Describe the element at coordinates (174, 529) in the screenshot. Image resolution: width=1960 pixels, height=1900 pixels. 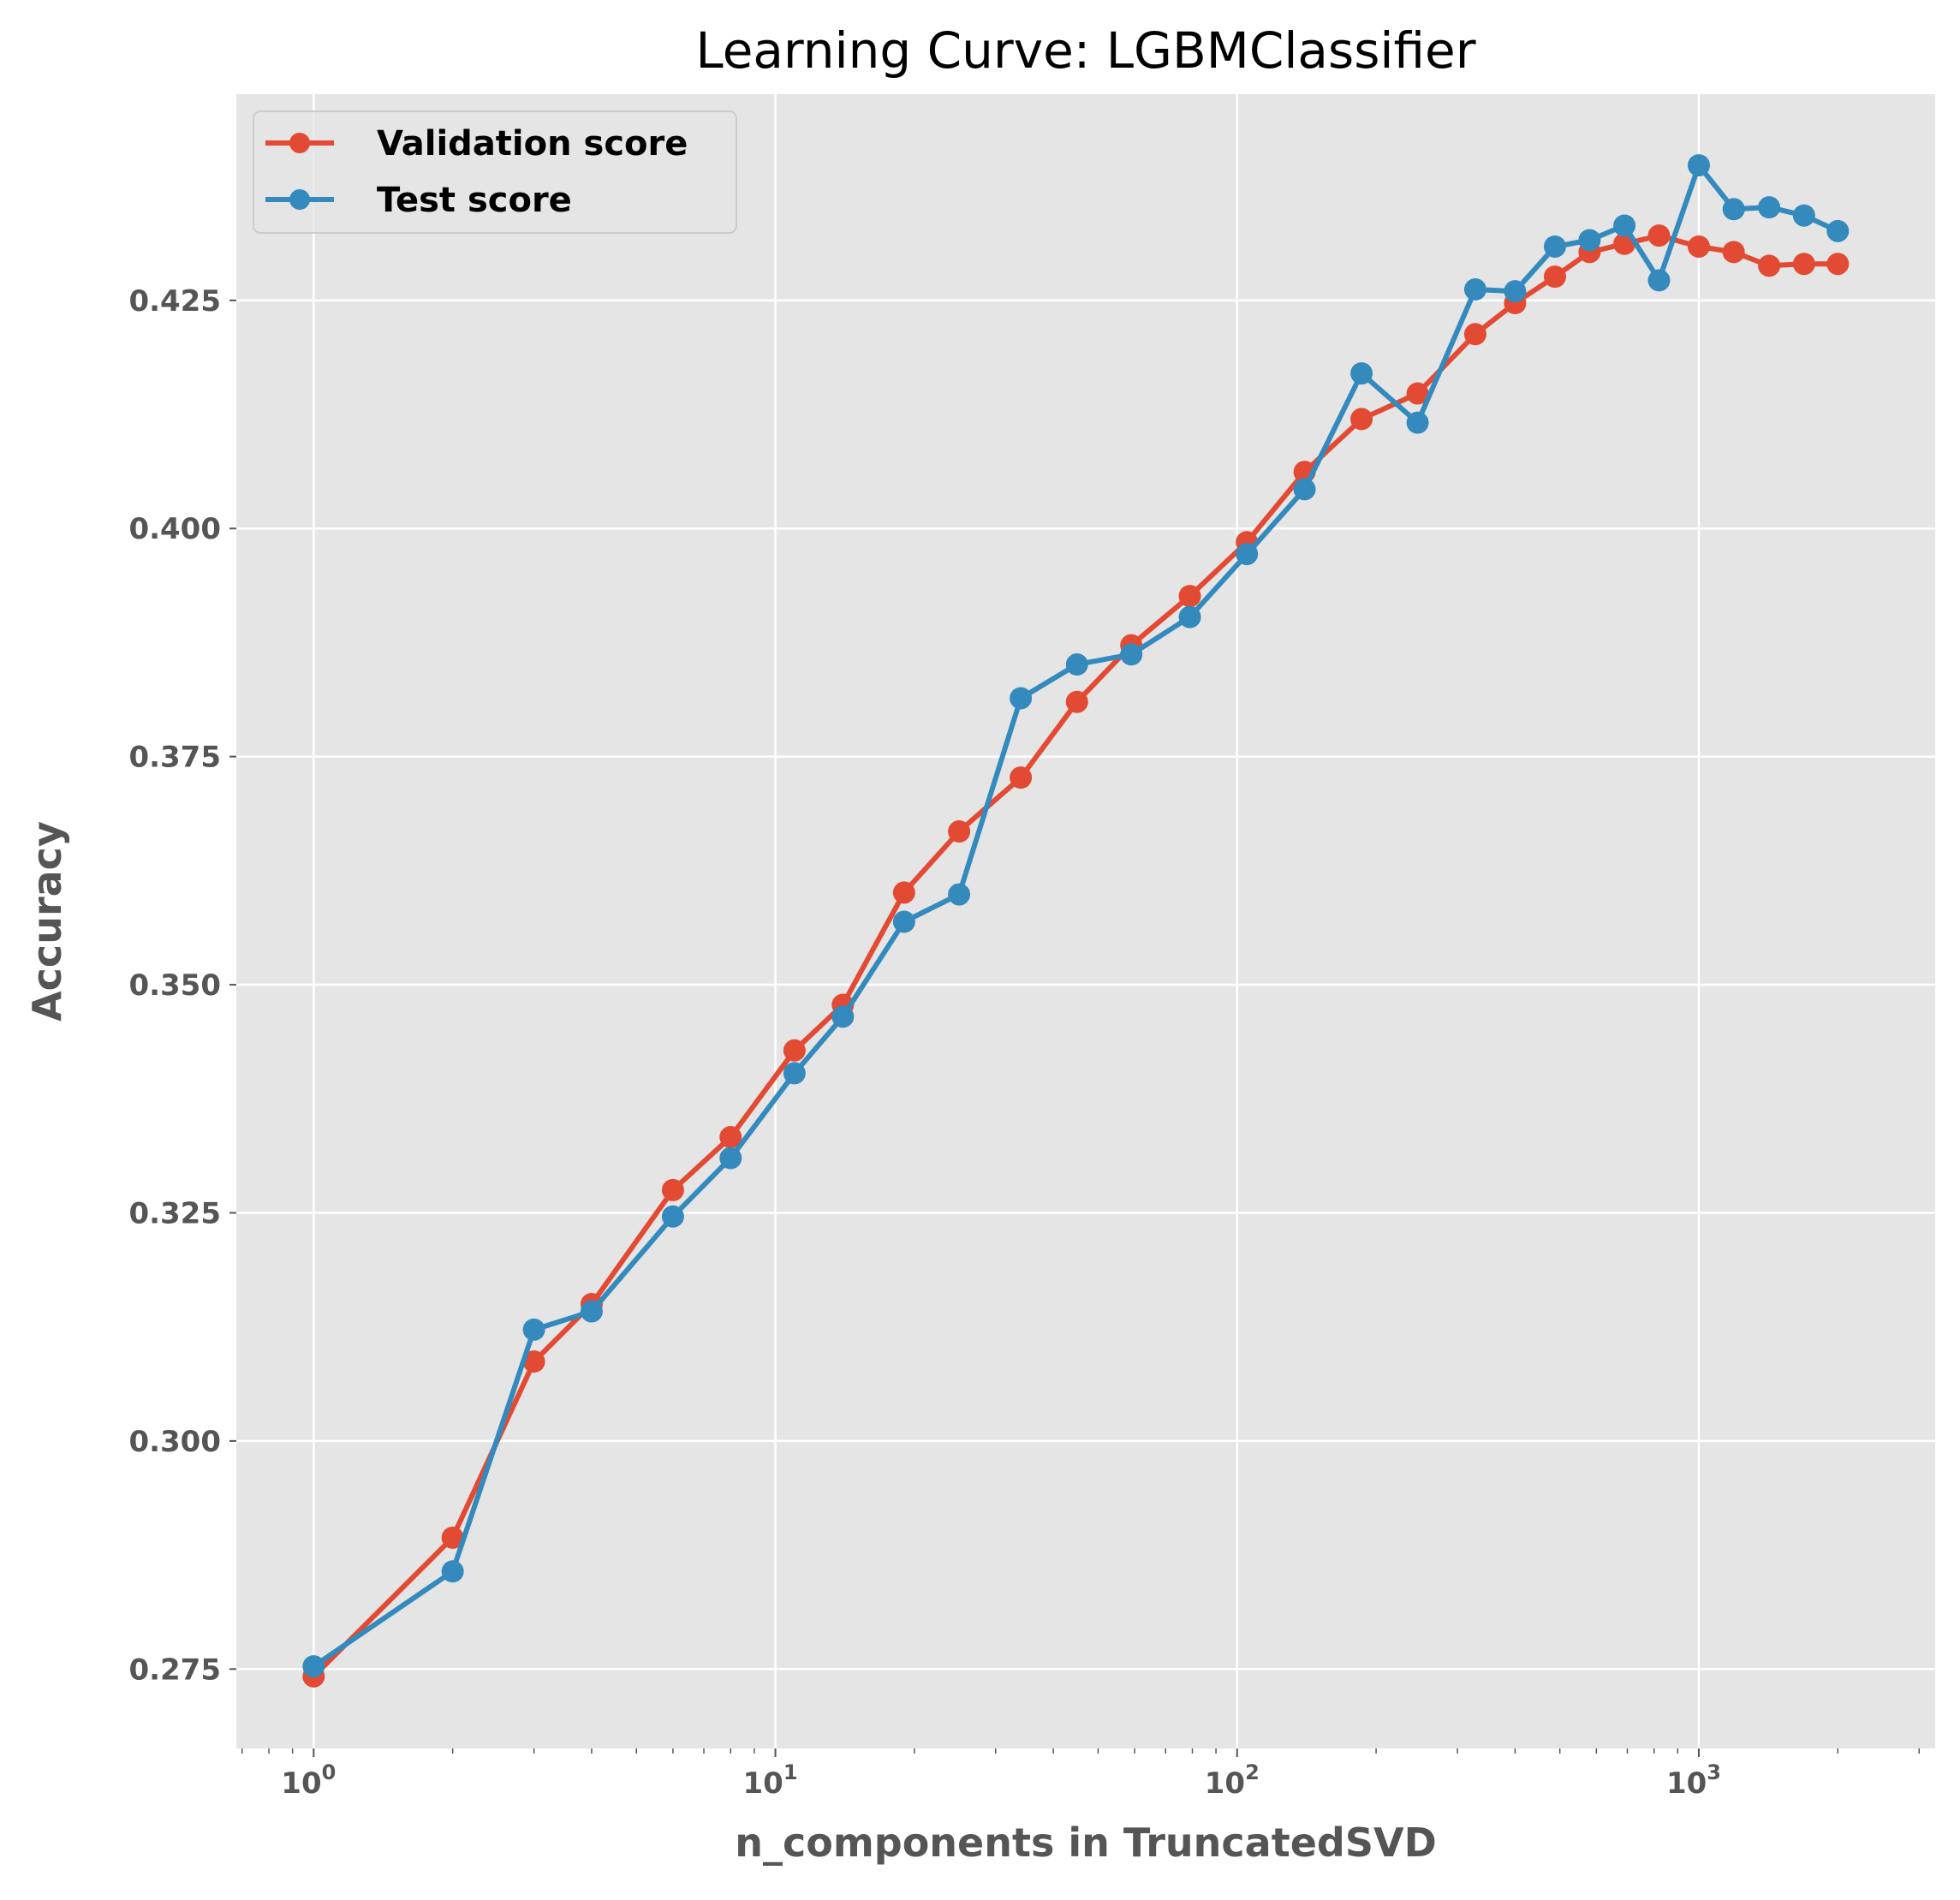
I see `y-tick-label: 0.400` at that location.